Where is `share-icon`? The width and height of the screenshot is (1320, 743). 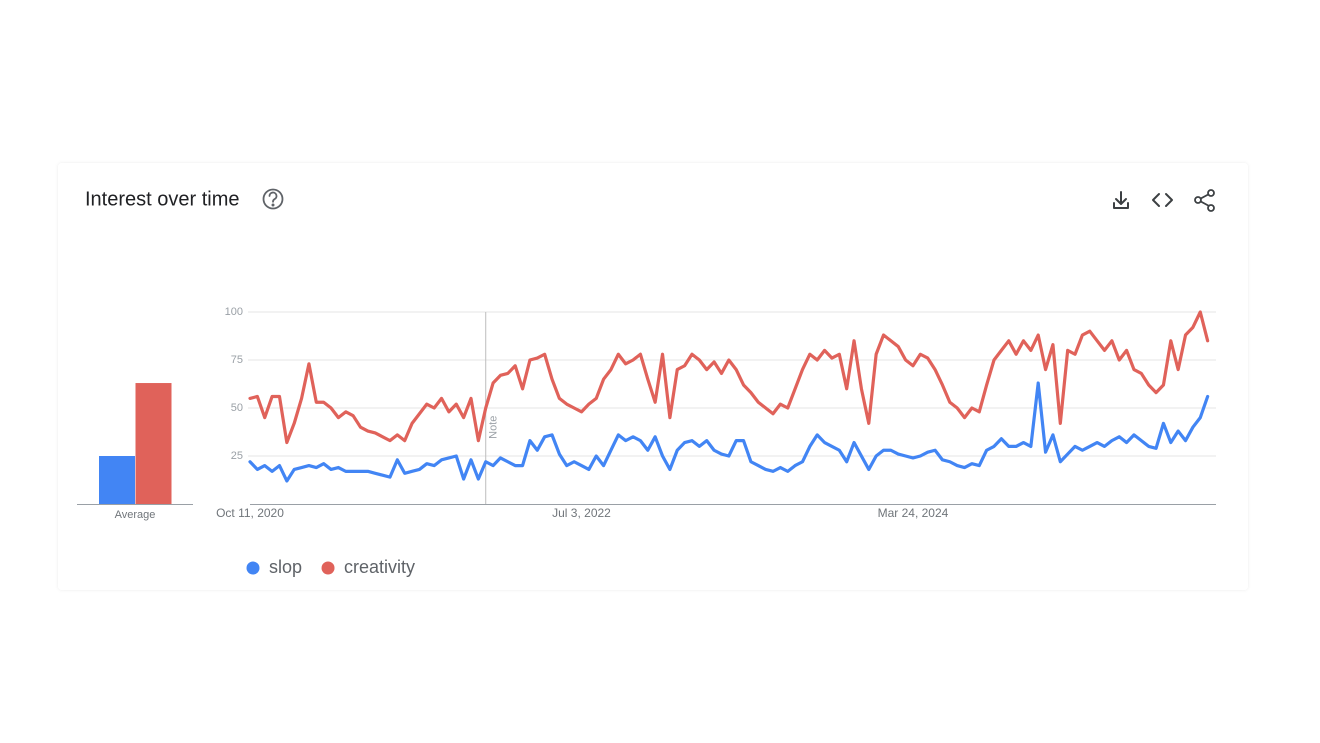 share-icon is located at coordinates (1204, 200).